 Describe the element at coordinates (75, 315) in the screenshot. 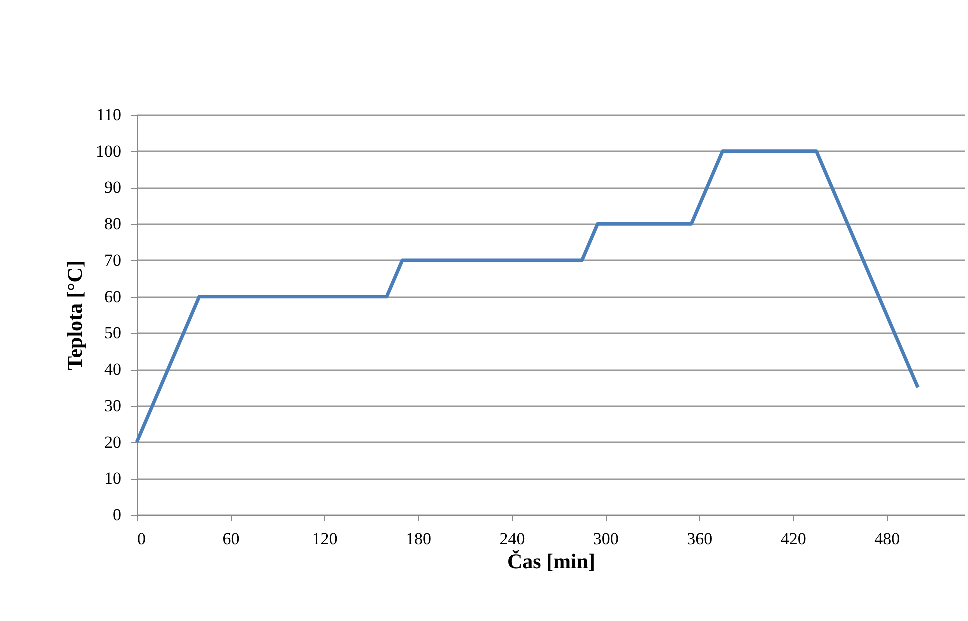

I see `y-axis-title: Teplota [°C]` at that location.